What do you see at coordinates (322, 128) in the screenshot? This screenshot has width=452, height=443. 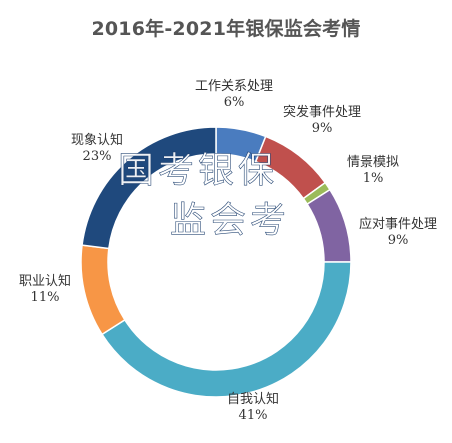 I see `value-label-2: 9%` at bounding box center [322, 128].